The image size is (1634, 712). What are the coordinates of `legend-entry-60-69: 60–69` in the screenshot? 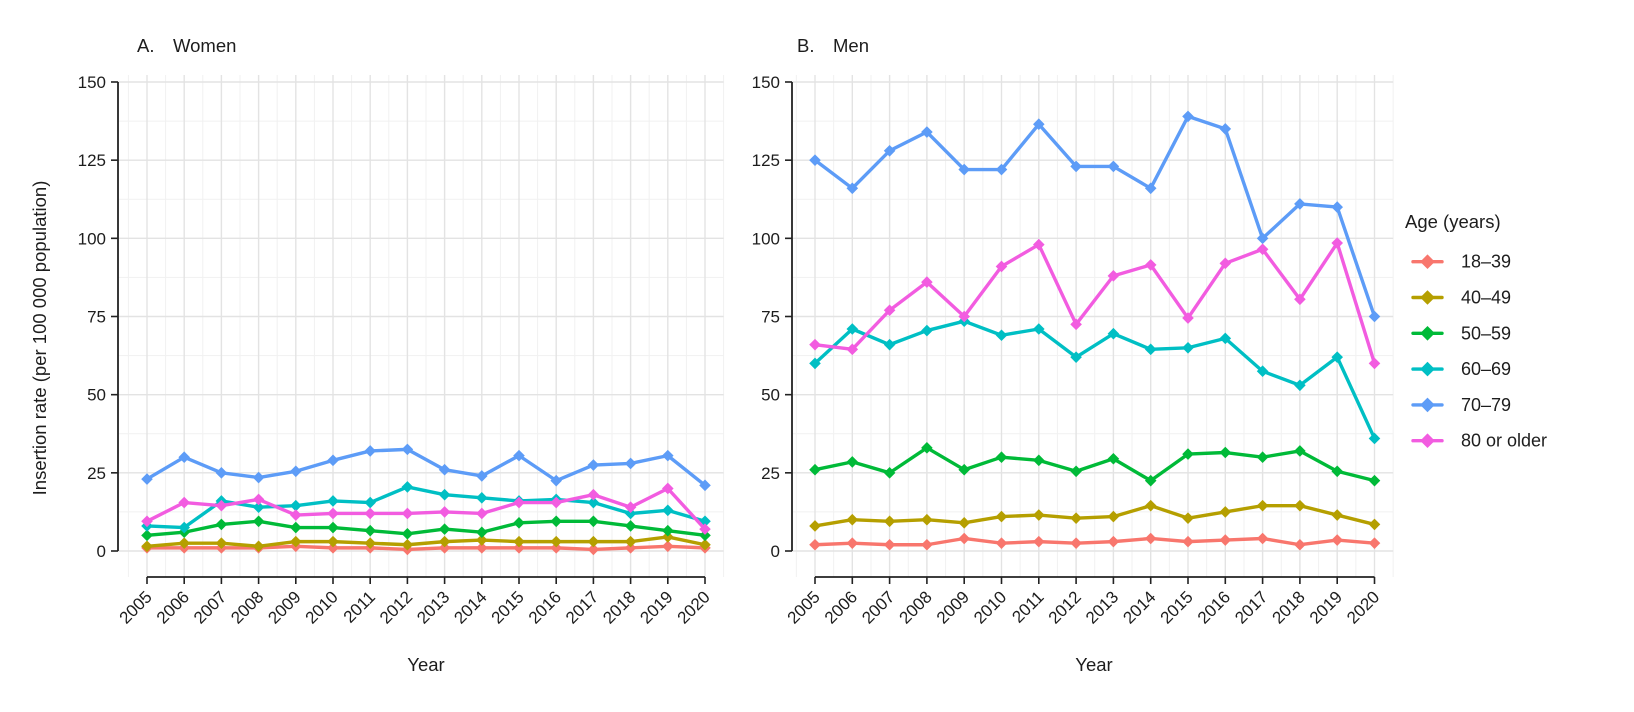 It's located at (1461, 369).